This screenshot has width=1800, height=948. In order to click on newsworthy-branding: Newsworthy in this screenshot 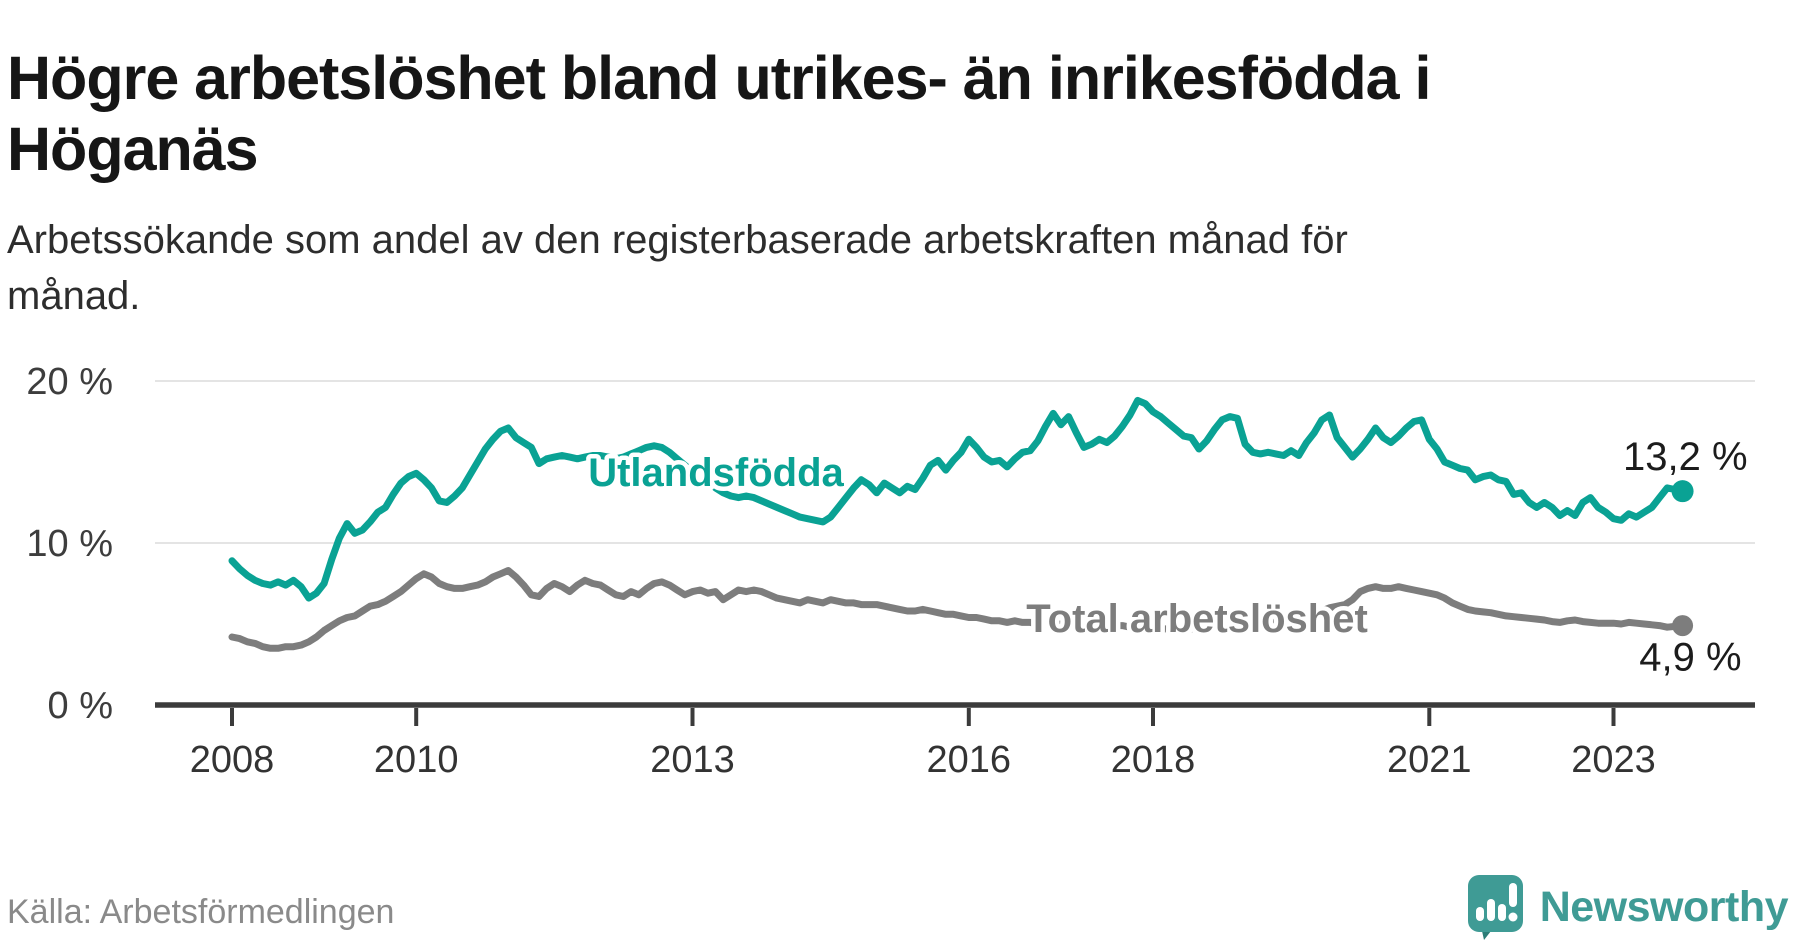, I will do `click(1628, 907)`.